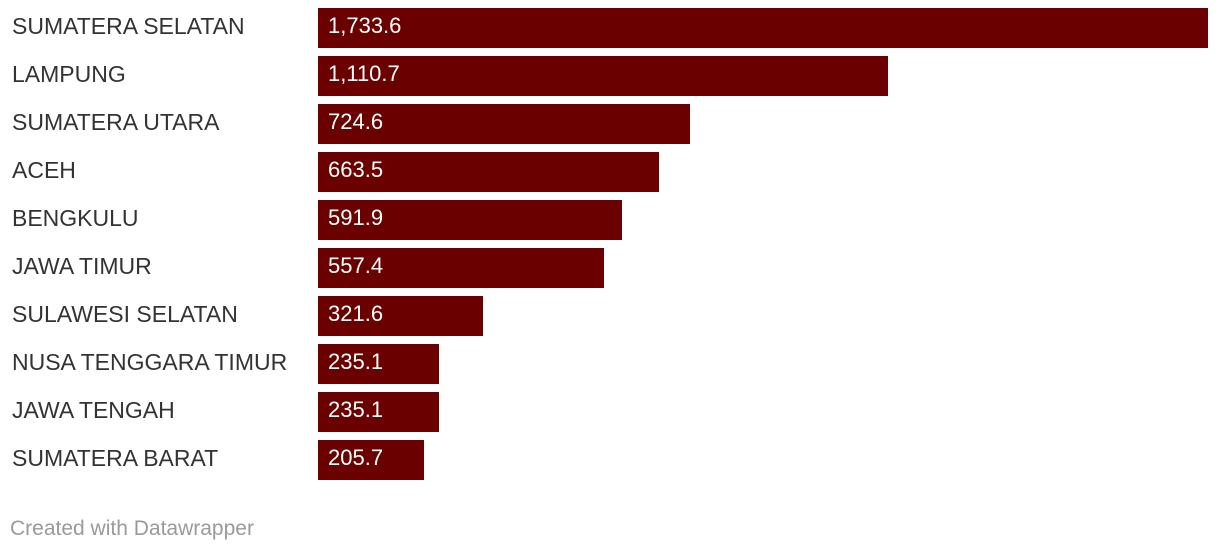  I want to click on value-label: 1,110.7, so click(364, 73).